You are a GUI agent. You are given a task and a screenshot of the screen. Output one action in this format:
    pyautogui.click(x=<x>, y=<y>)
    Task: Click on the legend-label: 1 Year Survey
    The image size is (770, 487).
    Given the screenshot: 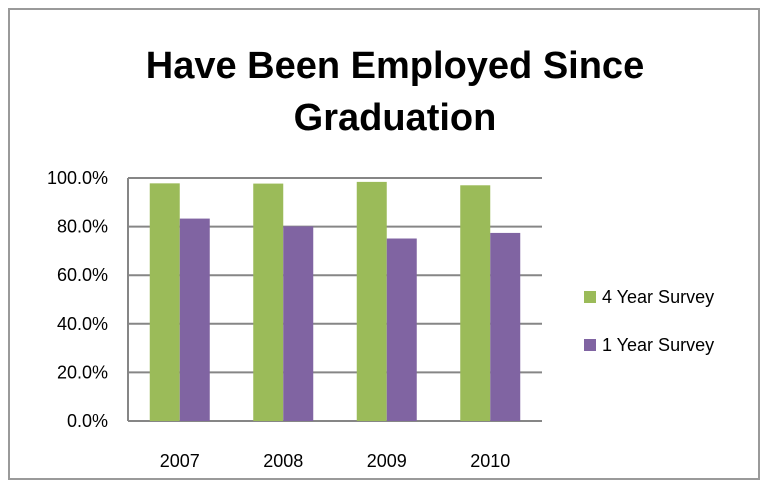 What is the action you would take?
    pyautogui.click(x=658, y=345)
    